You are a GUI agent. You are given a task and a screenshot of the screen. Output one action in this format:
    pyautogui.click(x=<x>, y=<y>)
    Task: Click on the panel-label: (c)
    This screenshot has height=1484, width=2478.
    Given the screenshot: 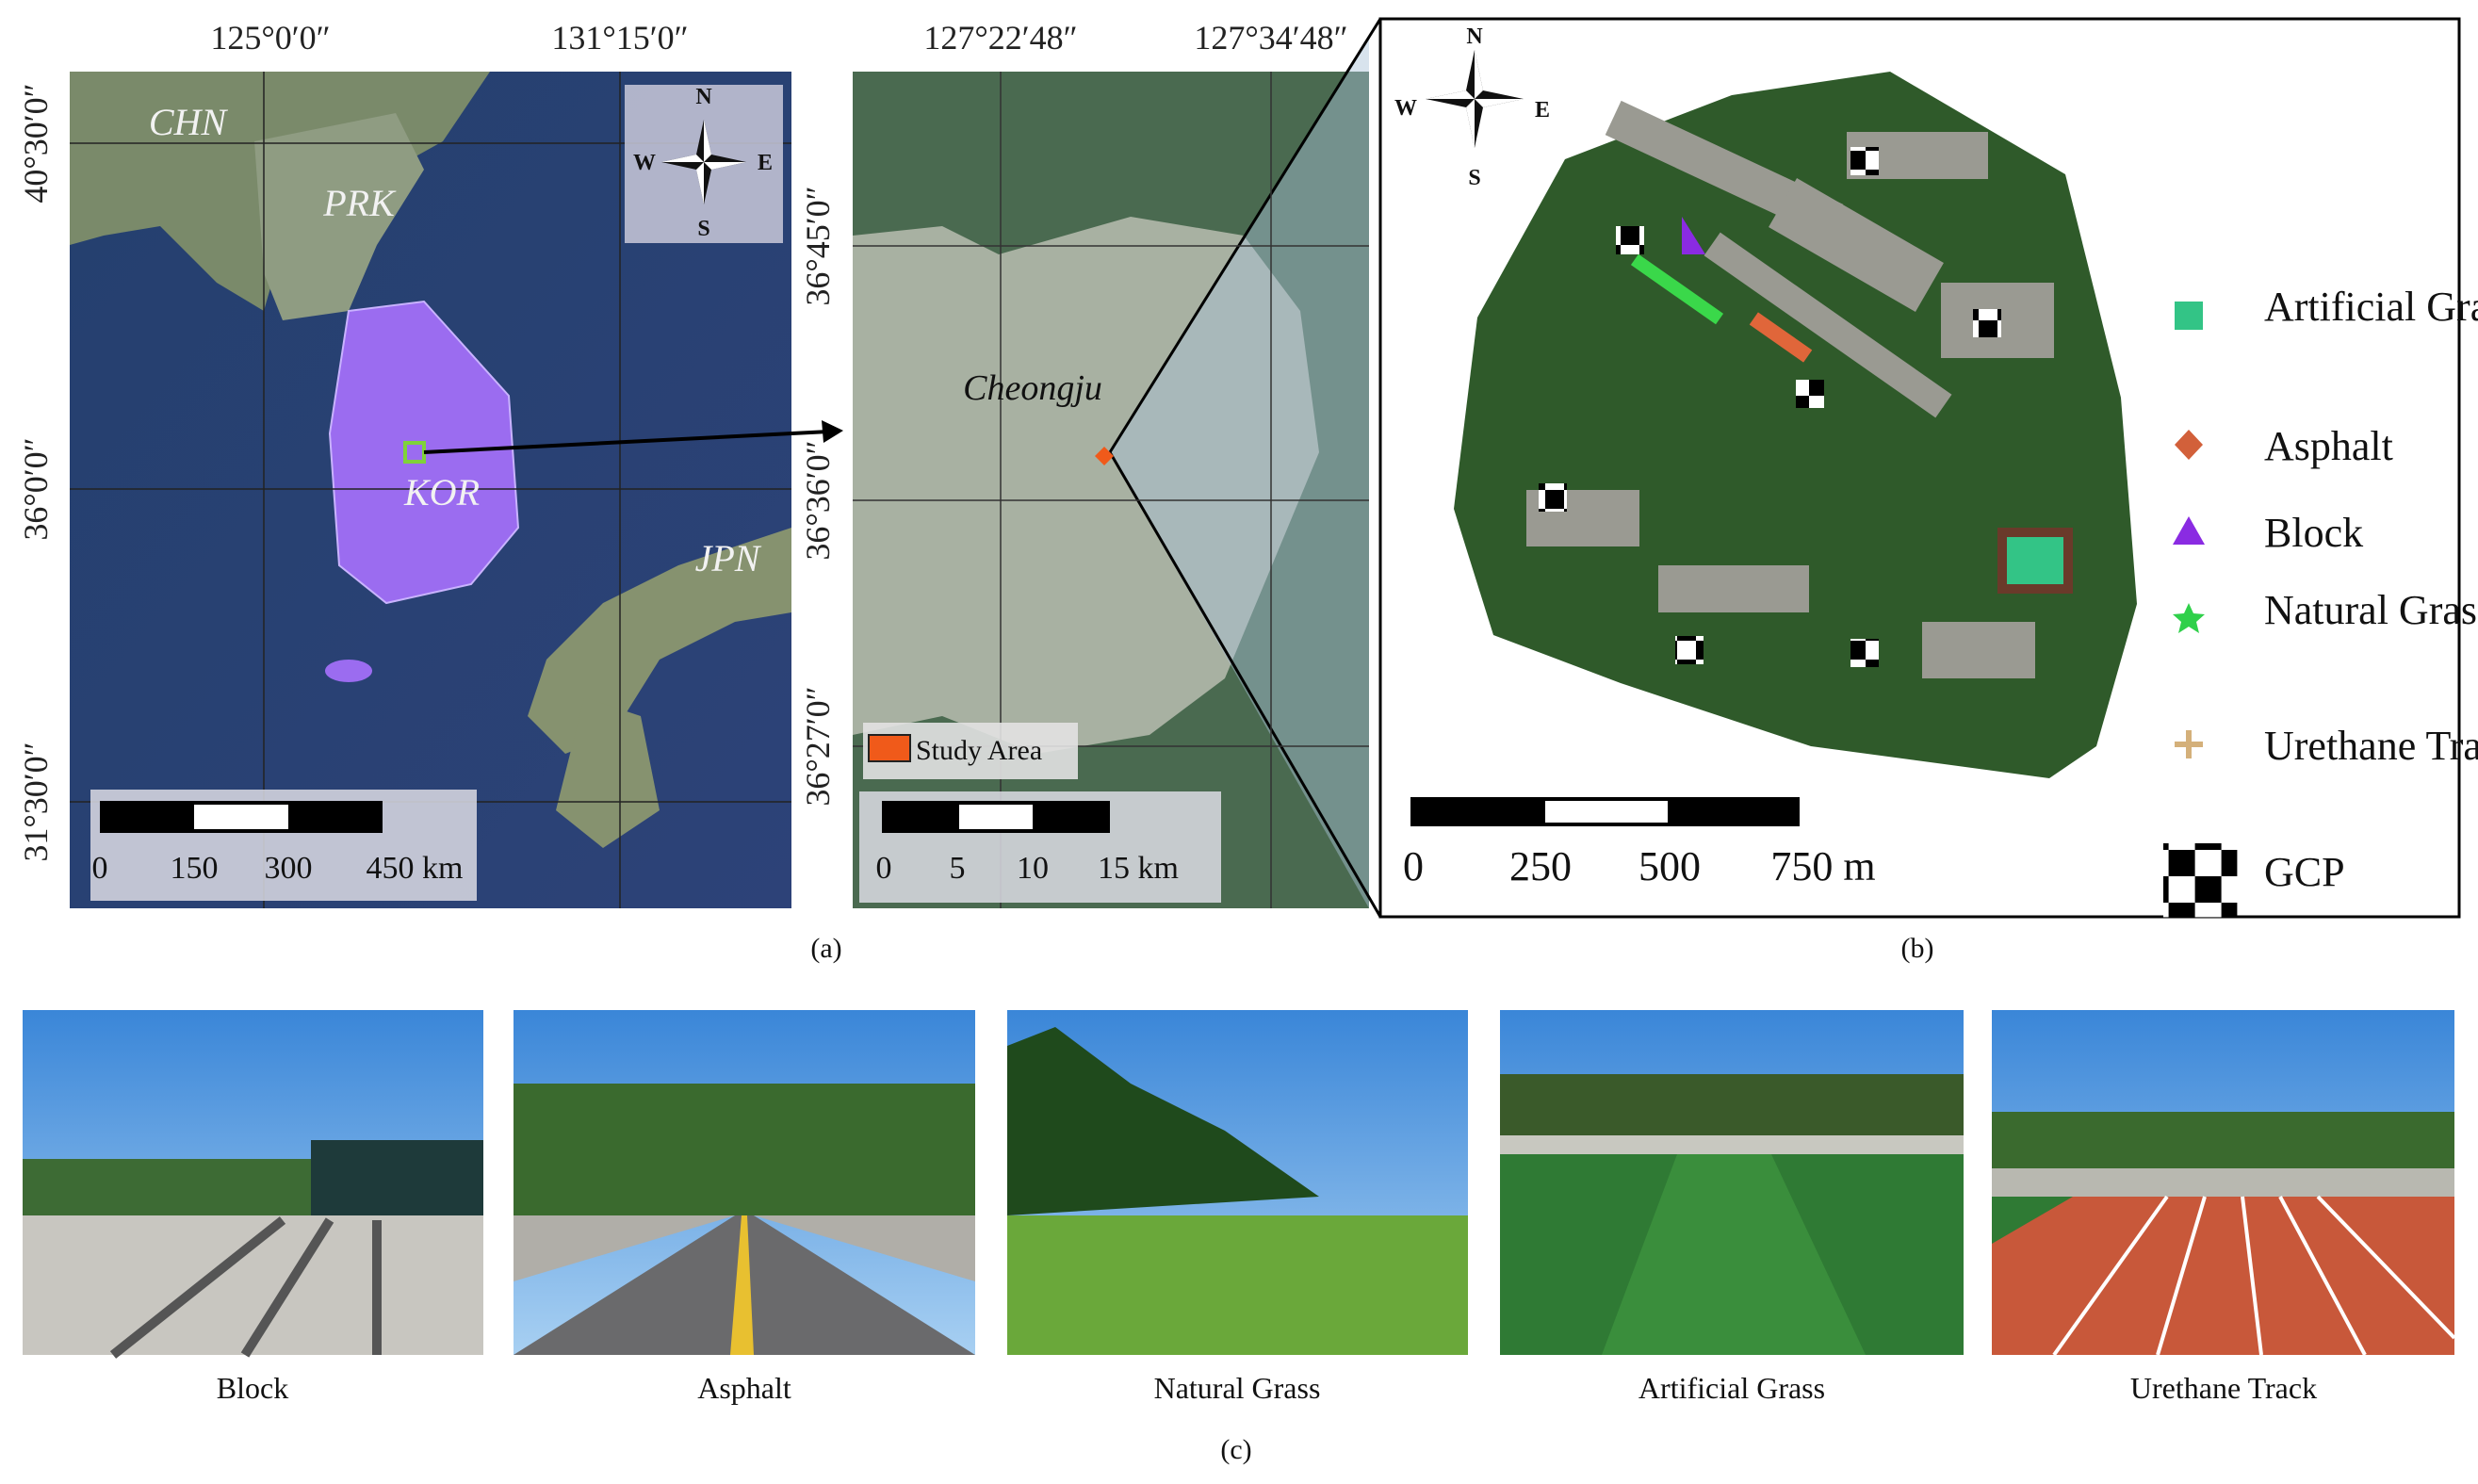 What is the action you would take?
    pyautogui.click(x=1235, y=1449)
    